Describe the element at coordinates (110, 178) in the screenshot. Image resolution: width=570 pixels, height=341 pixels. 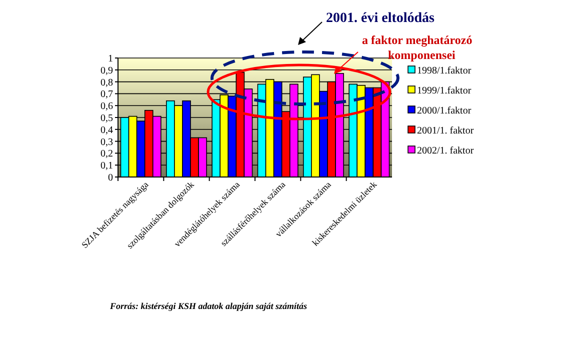
I see `y-tick-label: 0` at that location.